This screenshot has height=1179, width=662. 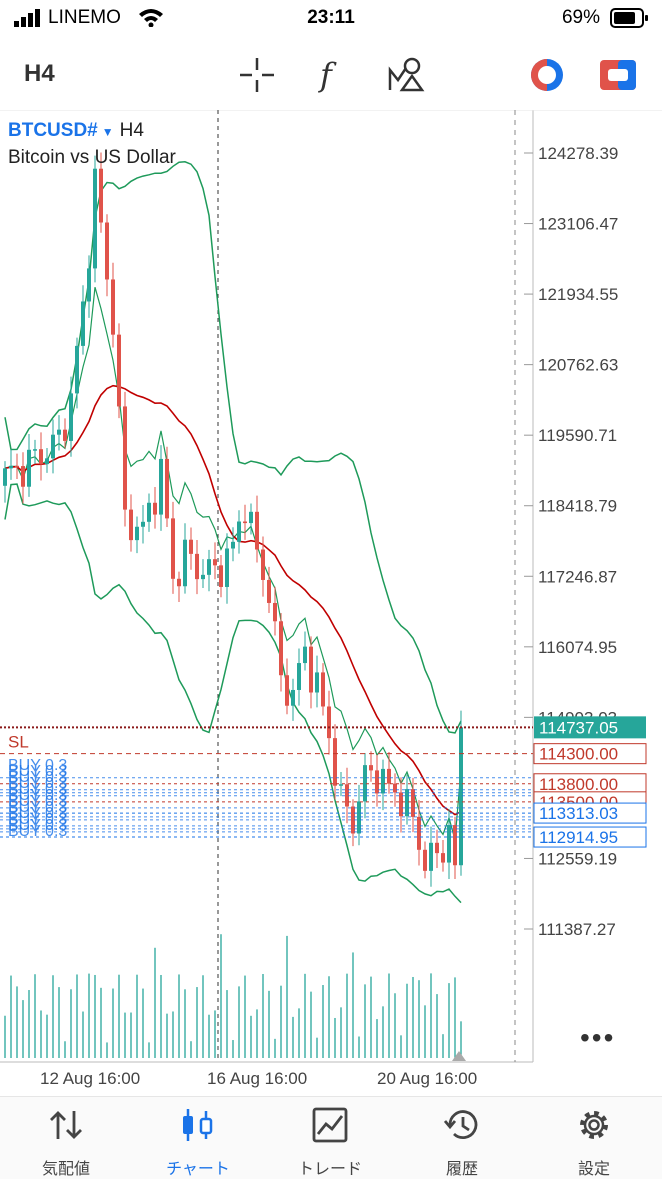 What do you see at coordinates (257, 75) in the screenshot?
I see `crosshair-icon` at bounding box center [257, 75].